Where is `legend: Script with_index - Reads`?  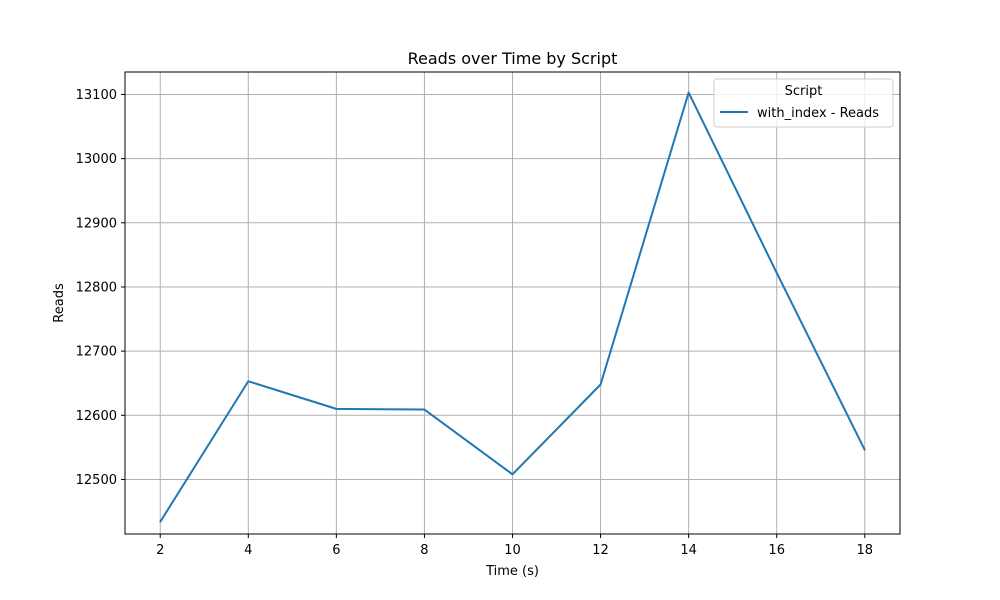
legend: Script with_index - Reads is located at coordinates (803, 103).